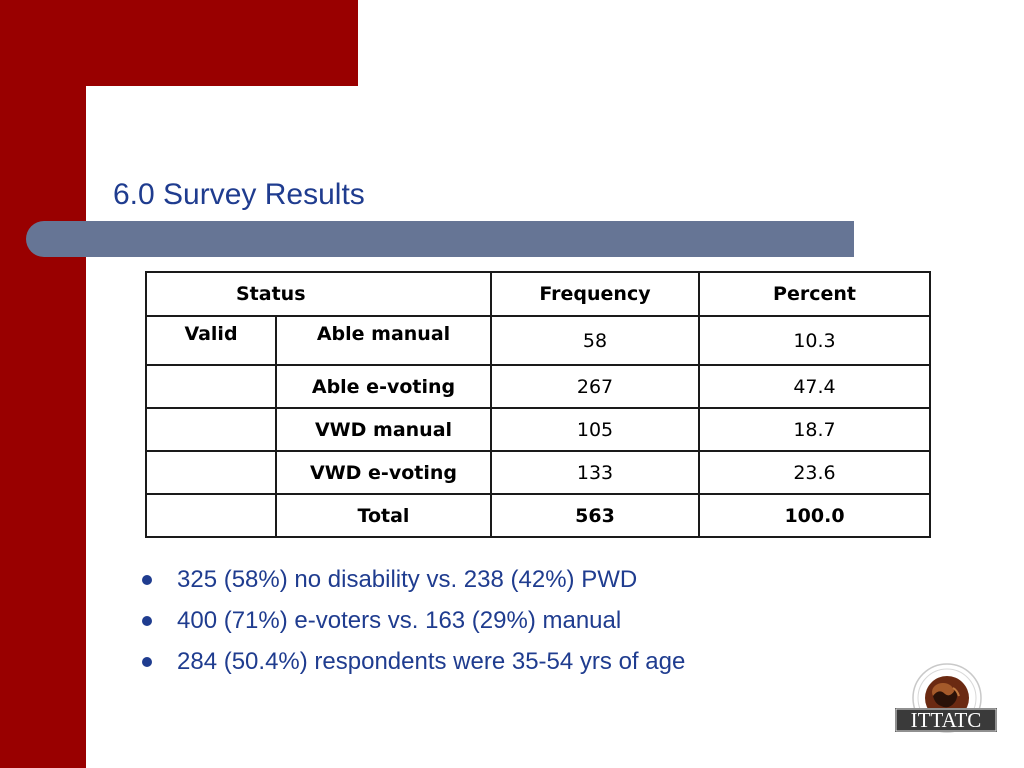  I want to click on table-cell-status: Able manual, so click(383, 340).